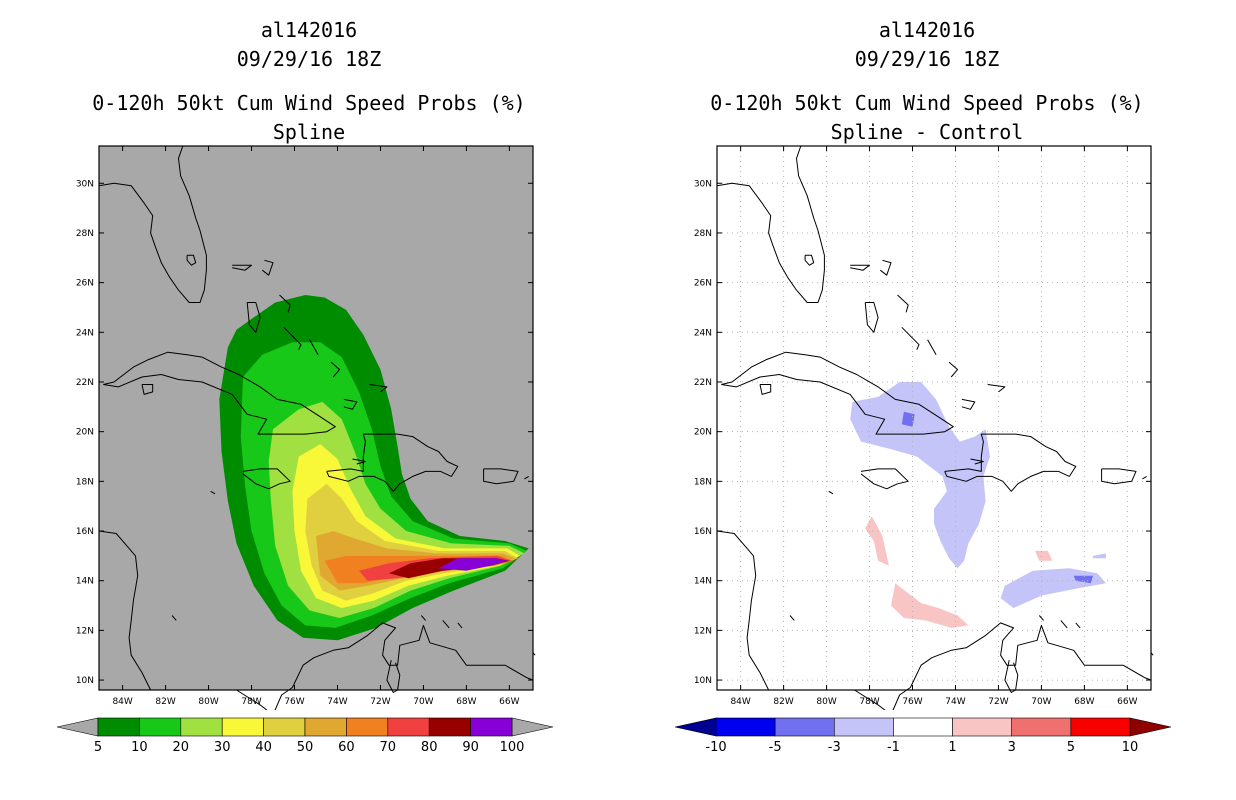 This screenshot has width=1236, height=800. I want to click on lon-label: 82W, so click(165, 702).